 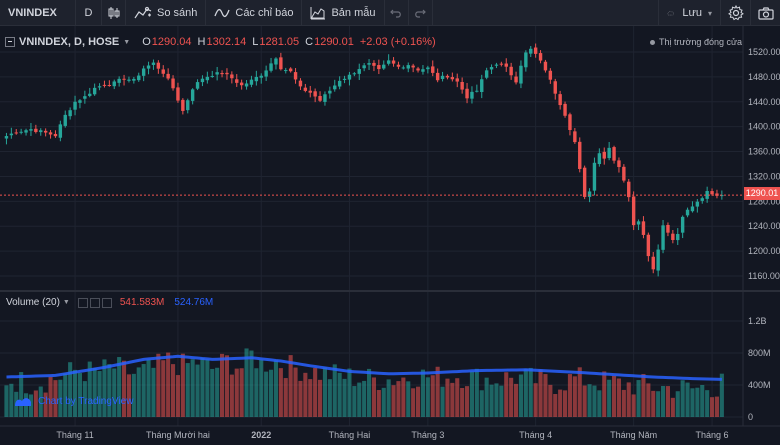 What do you see at coordinates (10, 42) in the screenshot?
I see `collapse-legend-button` at bounding box center [10, 42].